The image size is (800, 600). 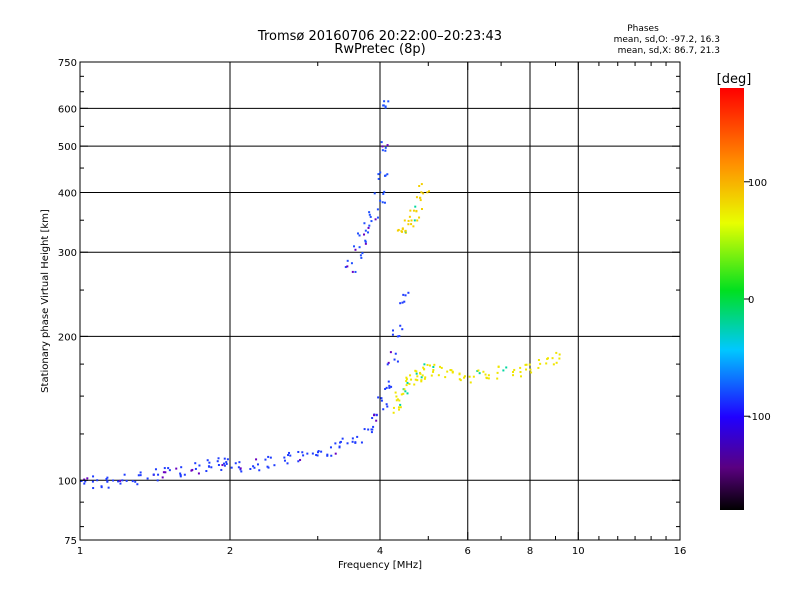 What do you see at coordinates (230, 551) in the screenshot?
I see `x-tick-label: 2` at bounding box center [230, 551].